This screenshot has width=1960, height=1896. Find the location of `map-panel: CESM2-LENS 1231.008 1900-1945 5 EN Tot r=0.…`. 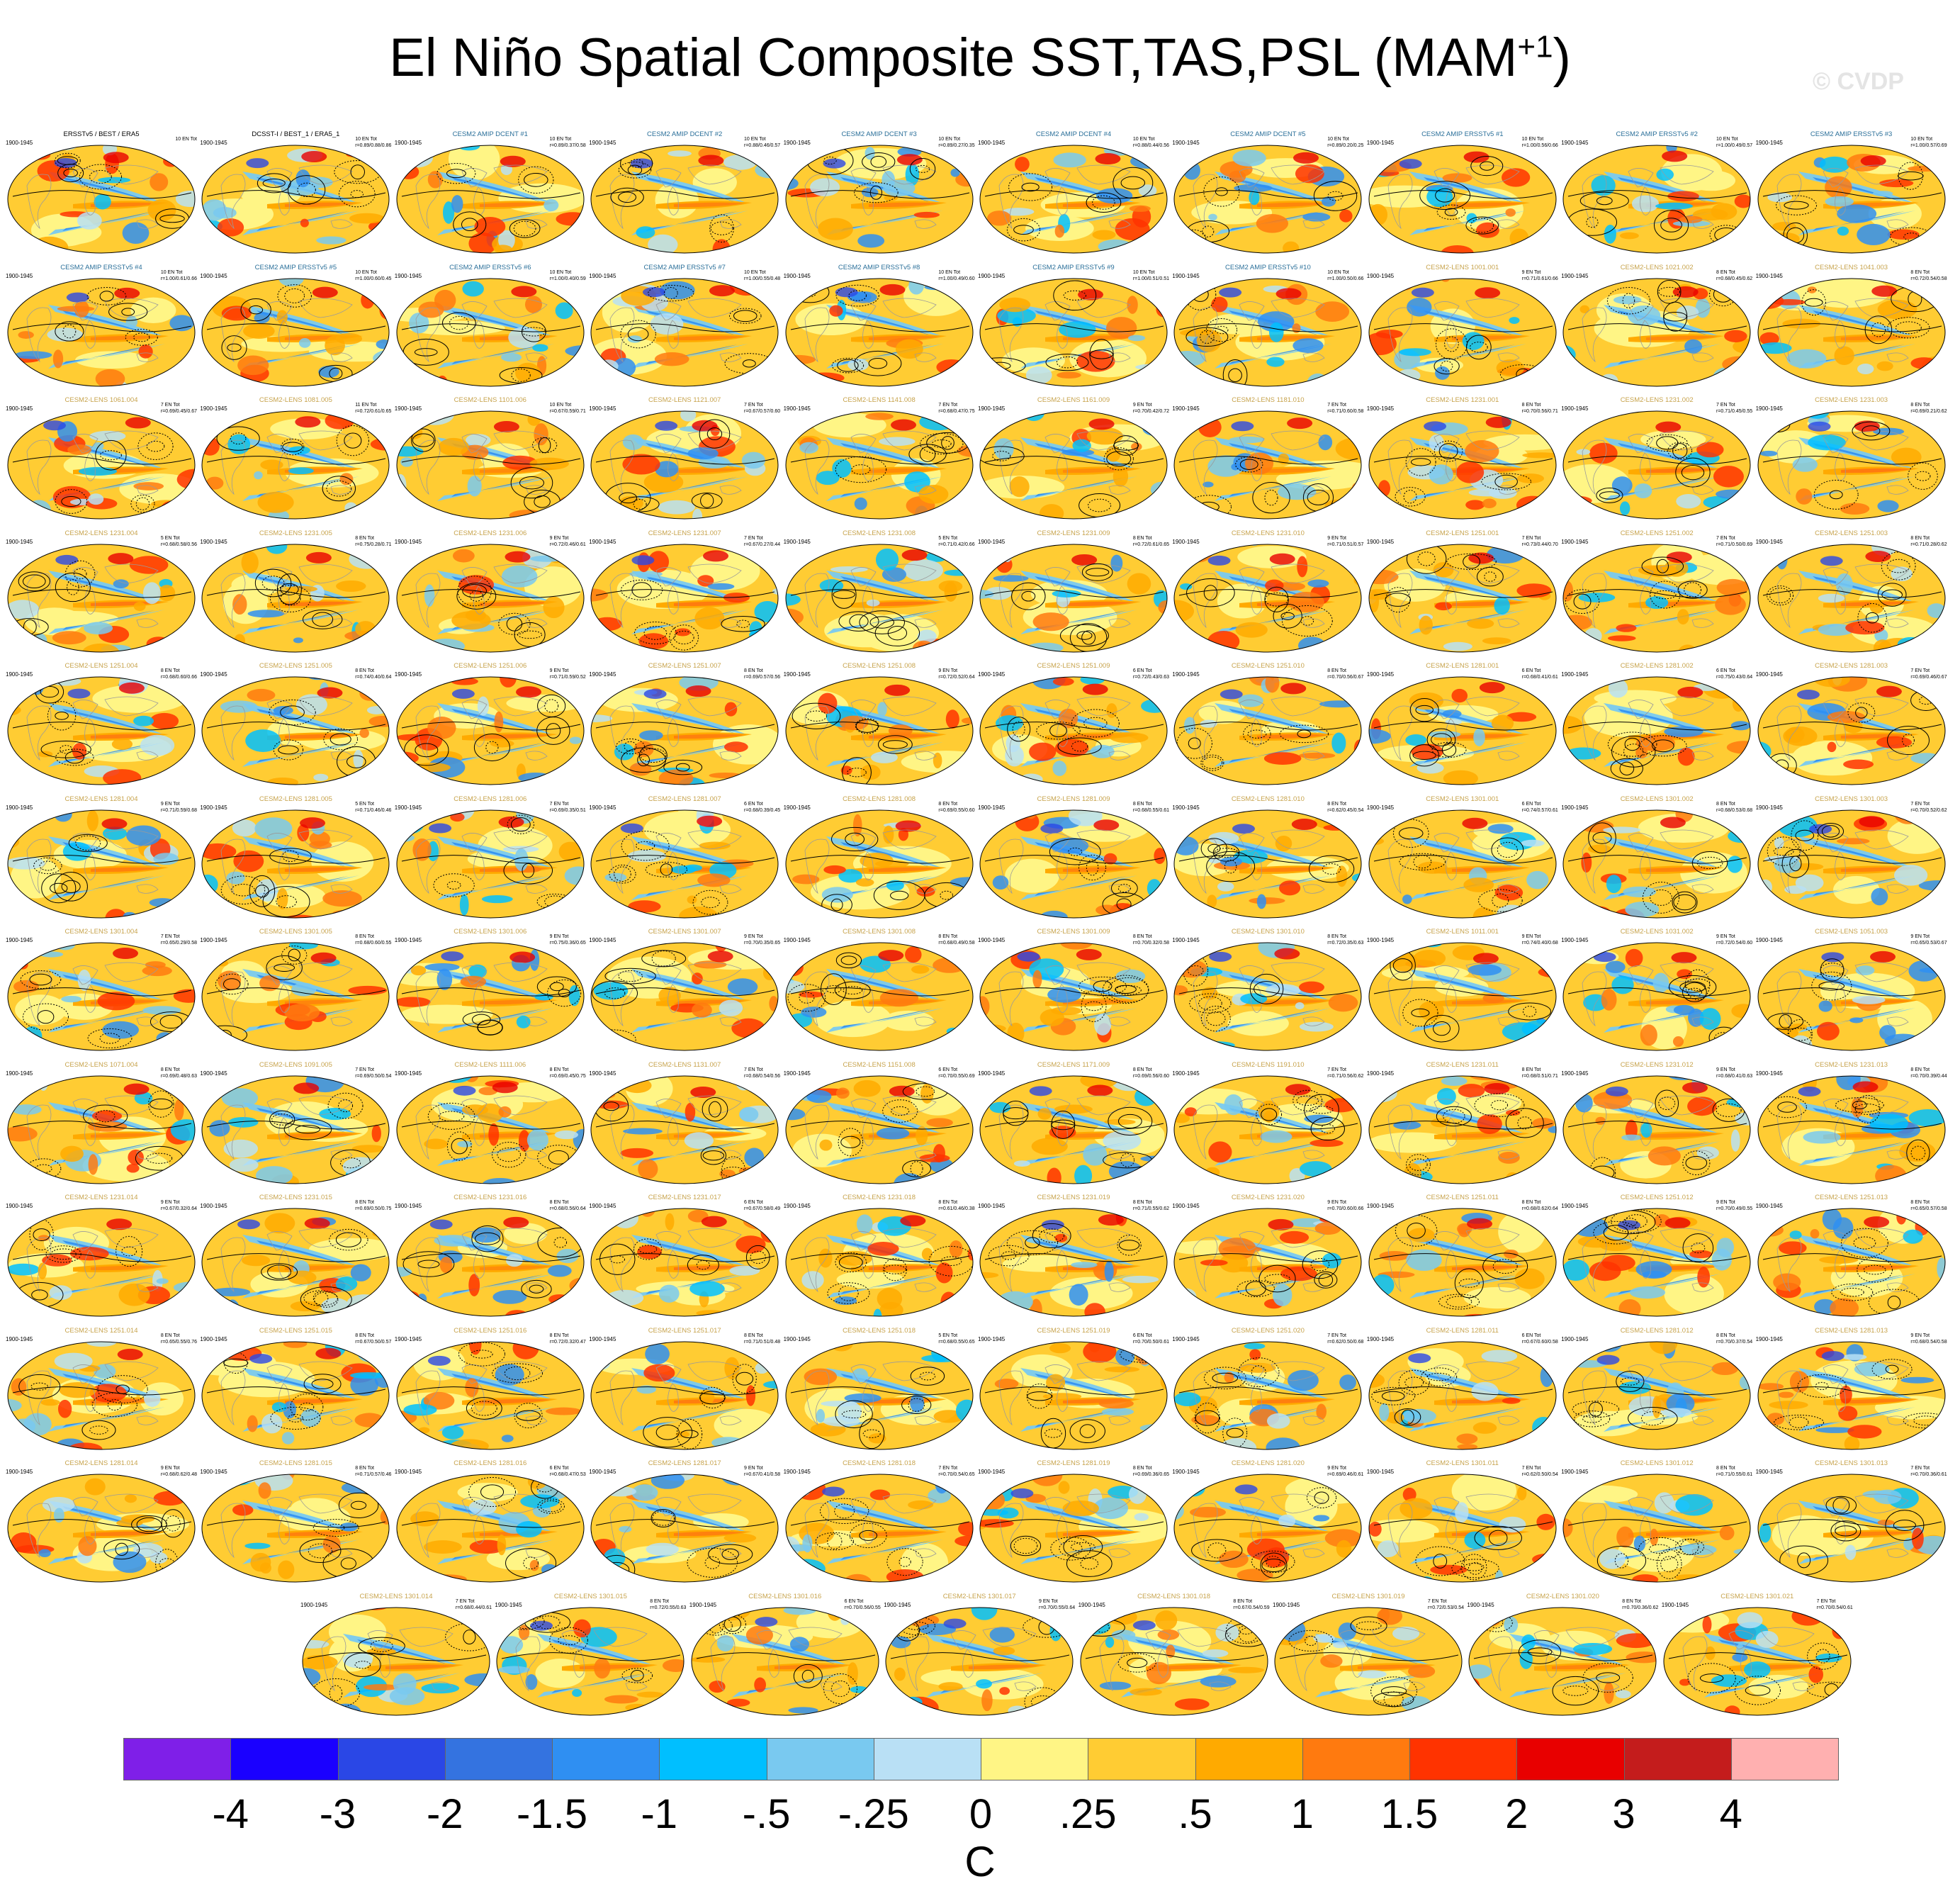

map-panel: CESM2-LENS 1231.008 1900-1945 5 EN Tot r=0.… is located at coordinates (879, 592).